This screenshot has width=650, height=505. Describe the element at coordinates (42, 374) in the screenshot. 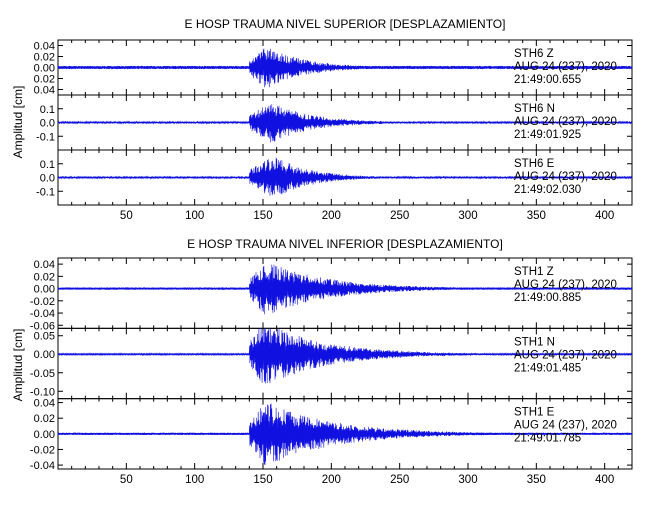

I see `y-tick-label: -0.05` at that location.